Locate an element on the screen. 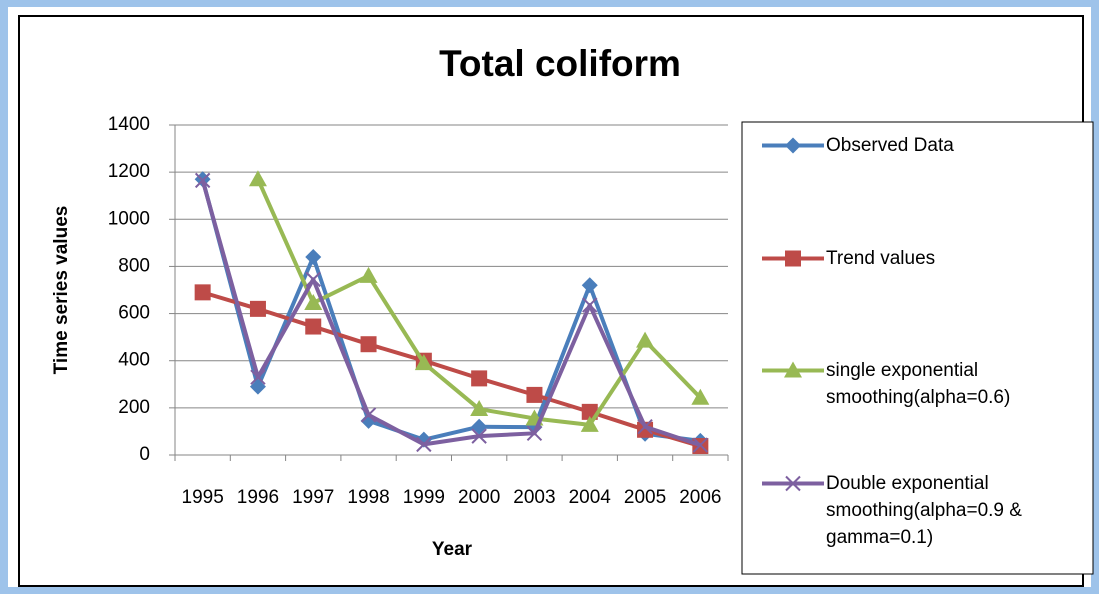 This screenshot has width=1099, height=594. x-tick-label: 1996 is located at coordinates (258, 497).